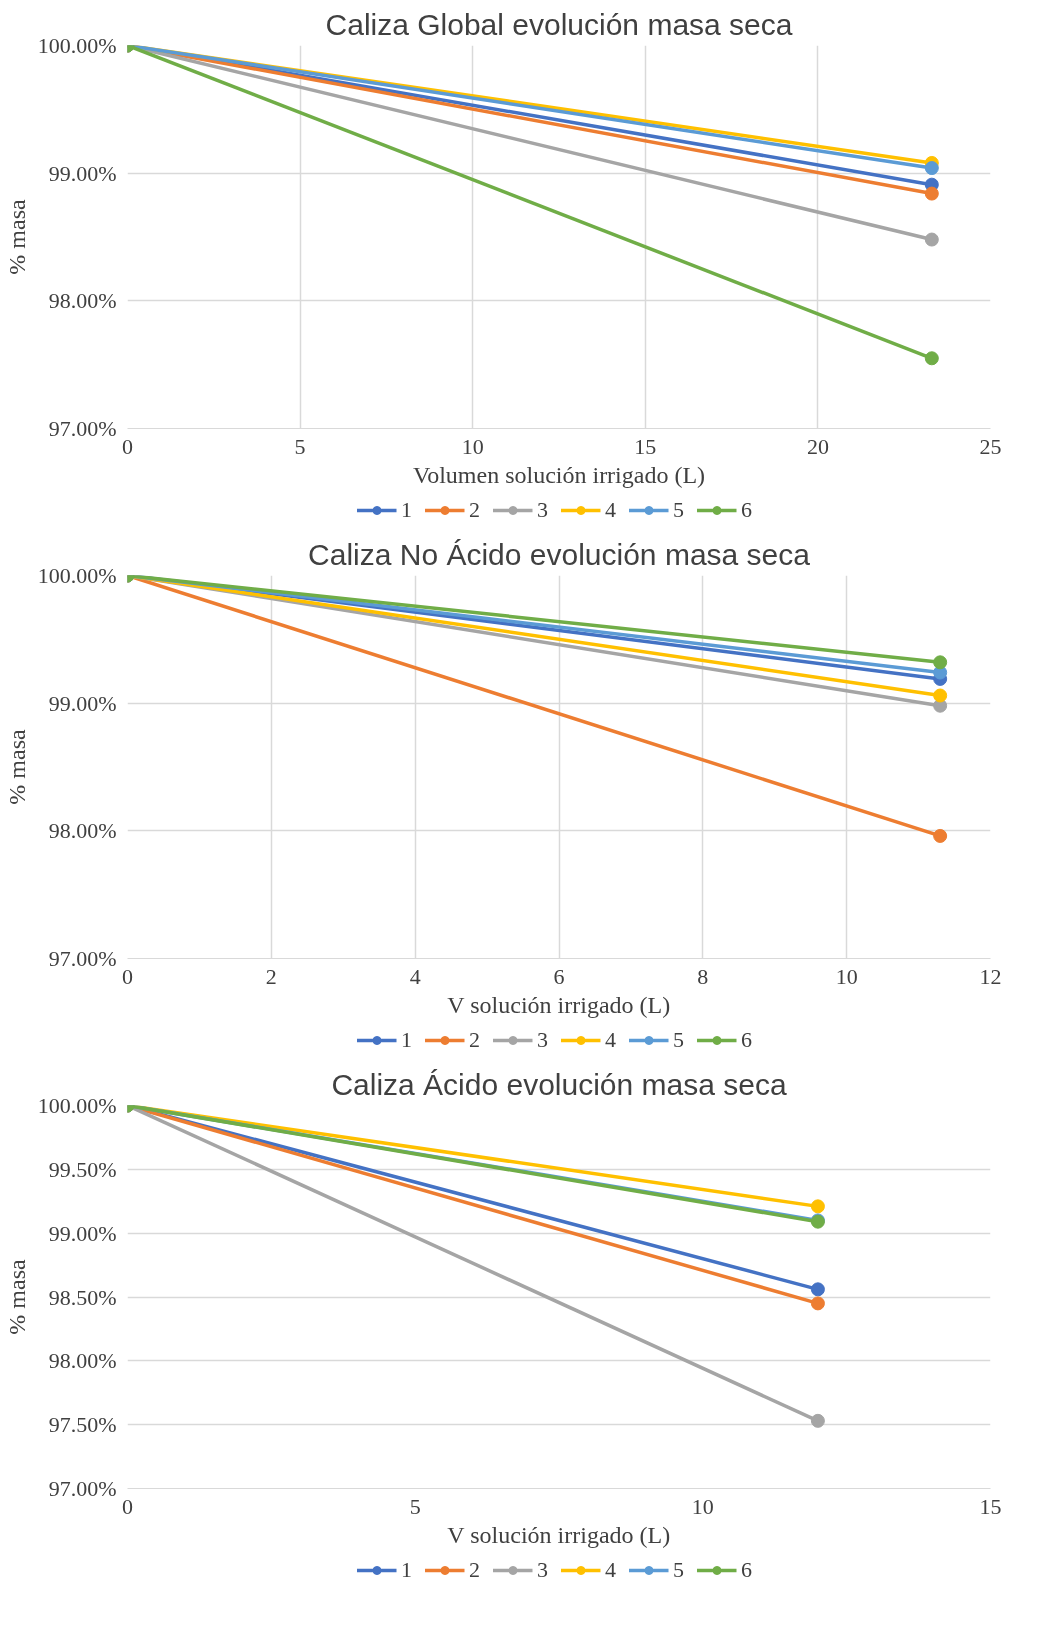 The image size is (1050, 1629). What do you see at coordinates (990, 976) in the screenshot?
I see `x-tick-label: 12` at bounding box center [990, 976].